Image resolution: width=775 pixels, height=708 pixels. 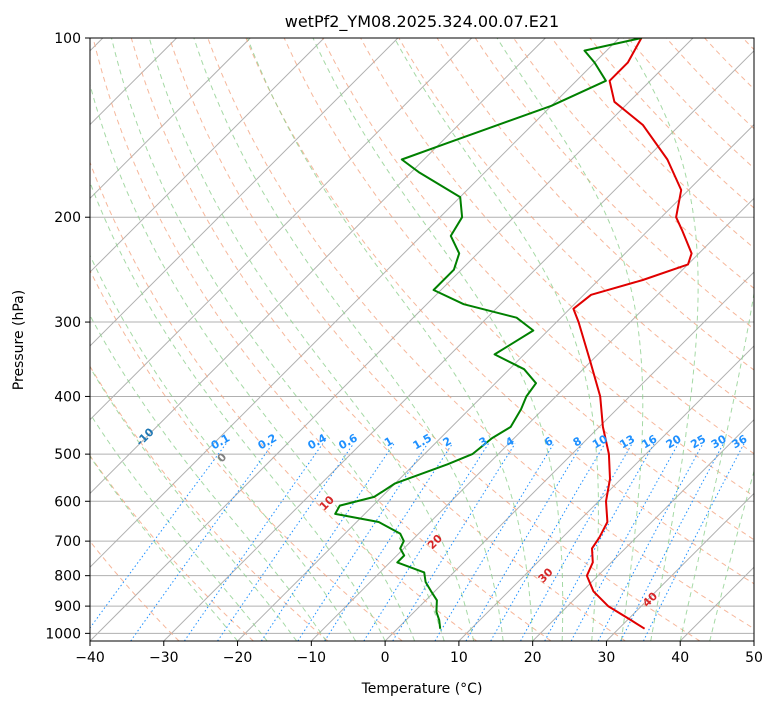 I want to click on x-axis-label: Temperature (°C), so click(x=422, y=689).